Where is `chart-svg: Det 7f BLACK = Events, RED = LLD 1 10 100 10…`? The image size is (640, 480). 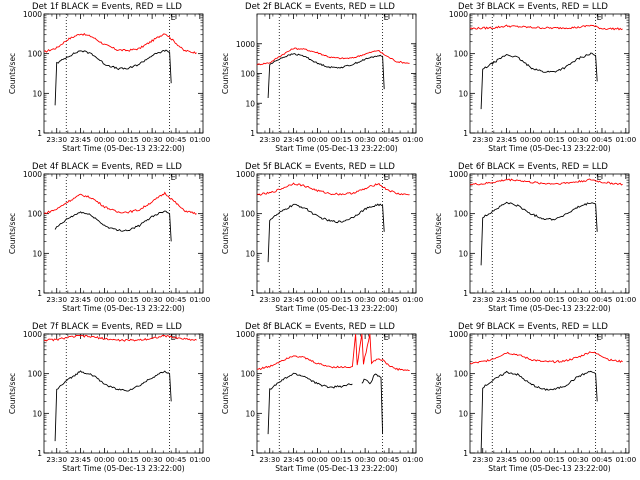 chart-svg: Det 7f BLACK = Events, RED = LLD 1 10 100 10… is located at coordinates (109, 397).